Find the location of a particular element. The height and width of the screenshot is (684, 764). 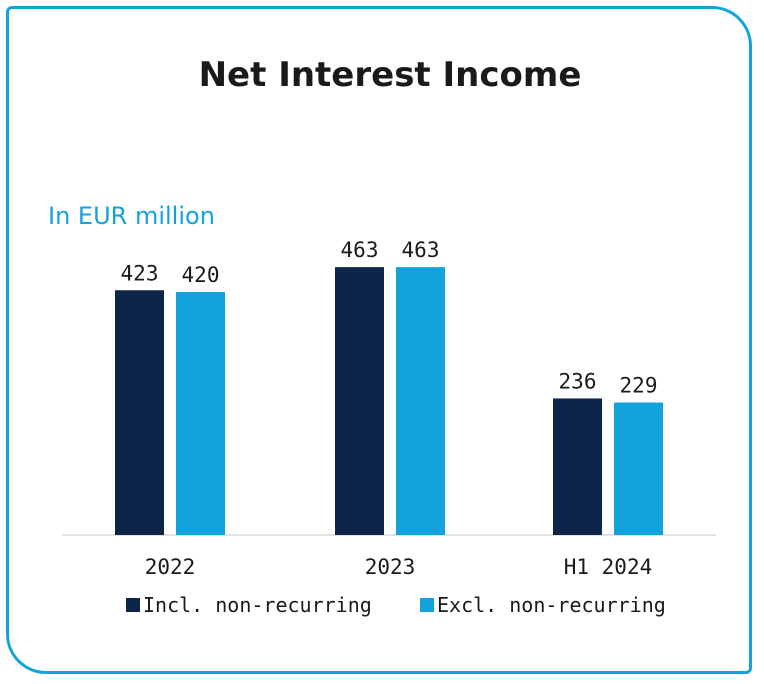

data-label: 420 is located at coordinates (201, 275).